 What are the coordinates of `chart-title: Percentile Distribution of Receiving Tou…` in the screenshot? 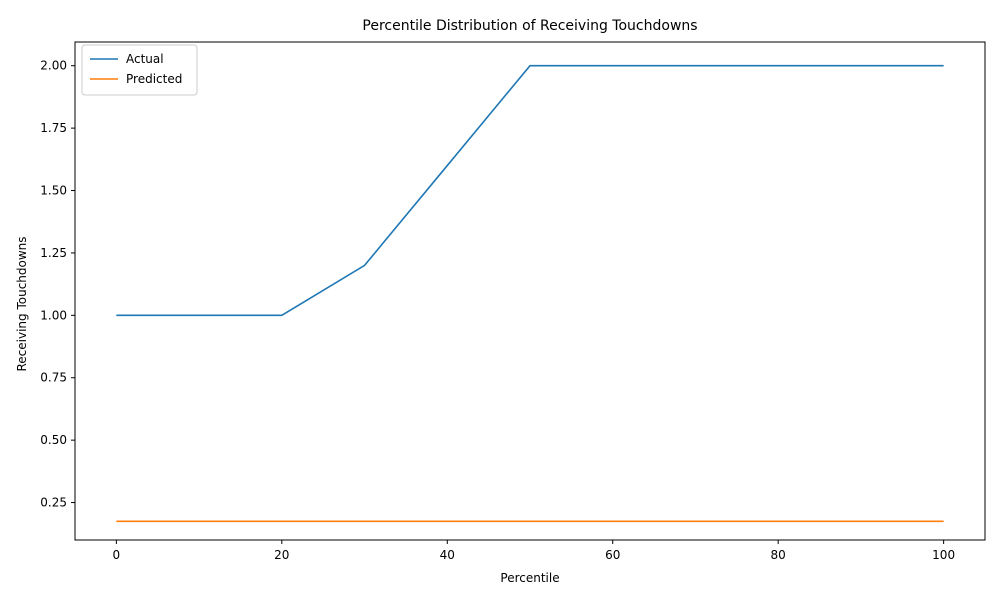 It's located at (529, 26).